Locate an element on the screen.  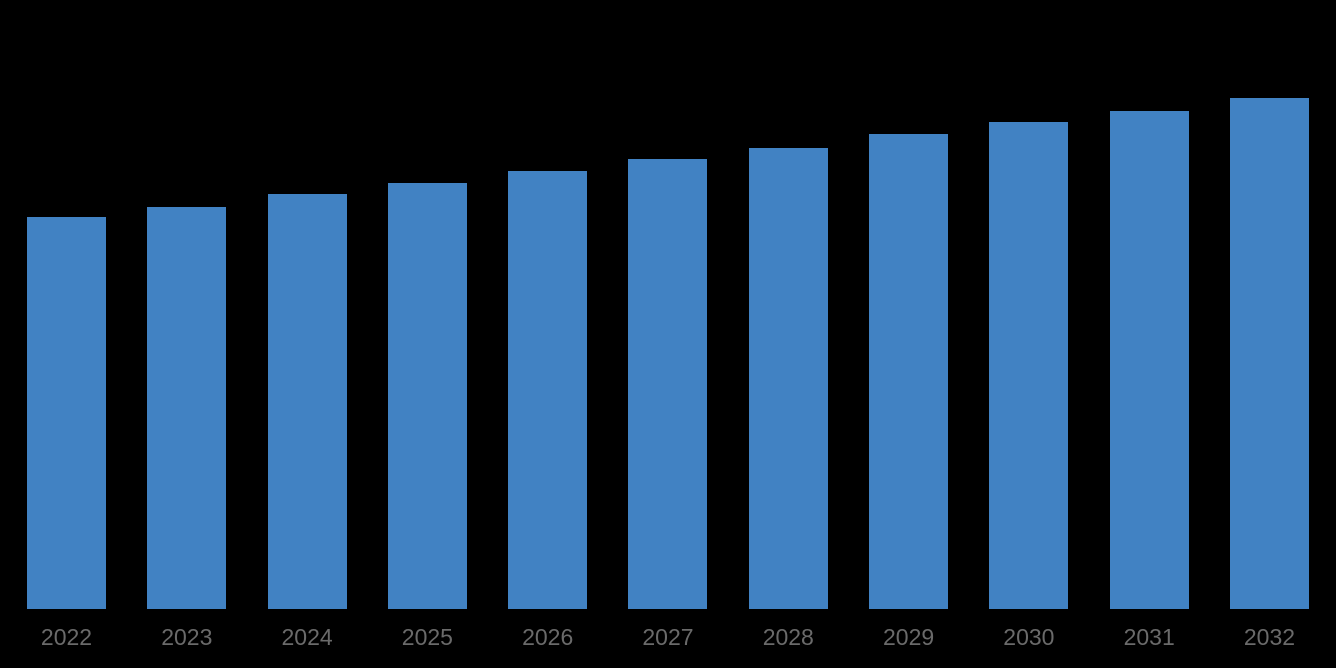
x-axis-label: 2025 is located at coordinates (427, 637).